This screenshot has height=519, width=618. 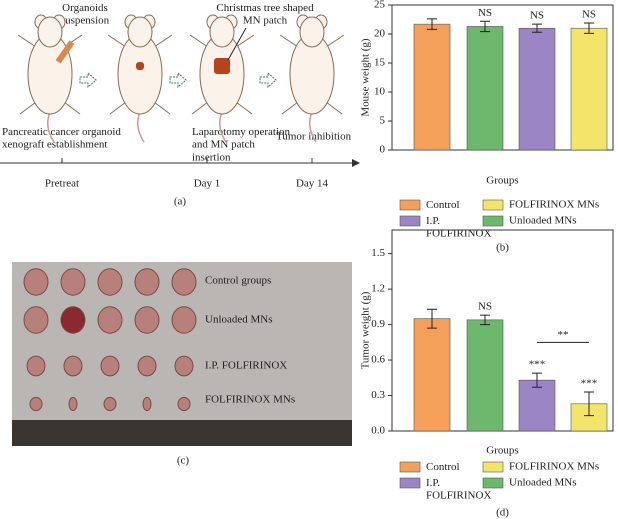 I want to click on y-tick-label: 0.6, so click(x=378, y=360).